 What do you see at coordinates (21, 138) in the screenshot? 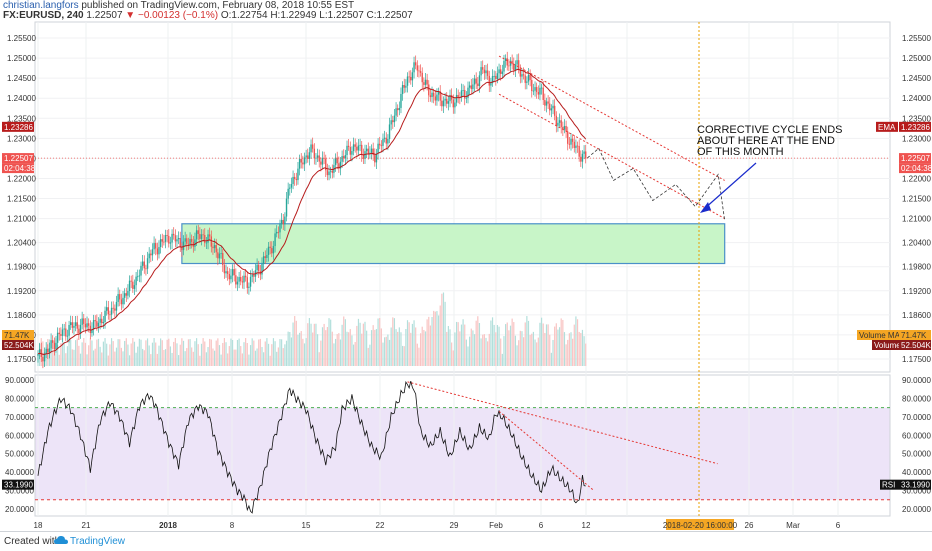
I see `price-tick-label-left: 1.23000` at bounding box center [21, 138].